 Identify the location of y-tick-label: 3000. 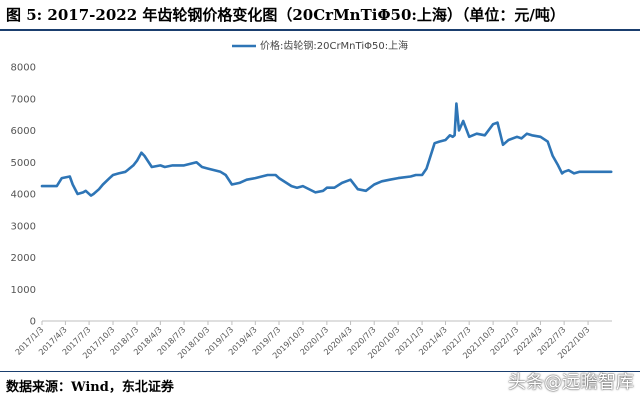
(23, 226).